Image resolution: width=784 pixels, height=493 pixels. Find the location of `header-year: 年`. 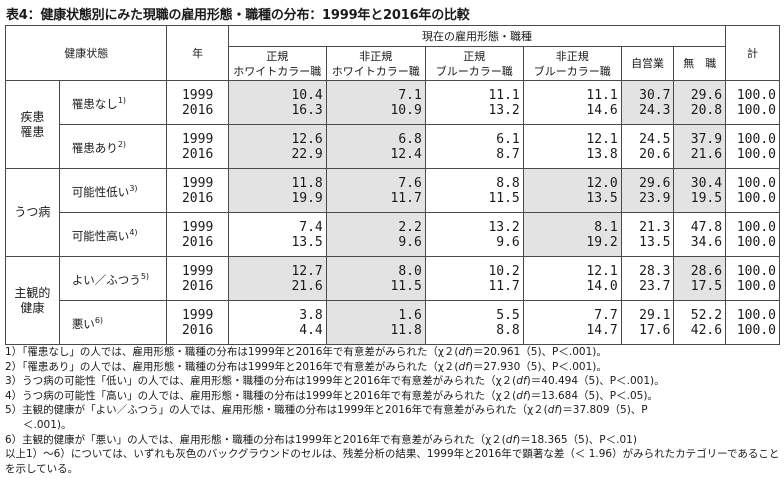

header-year: 年 is located at coordinates (197, 53).